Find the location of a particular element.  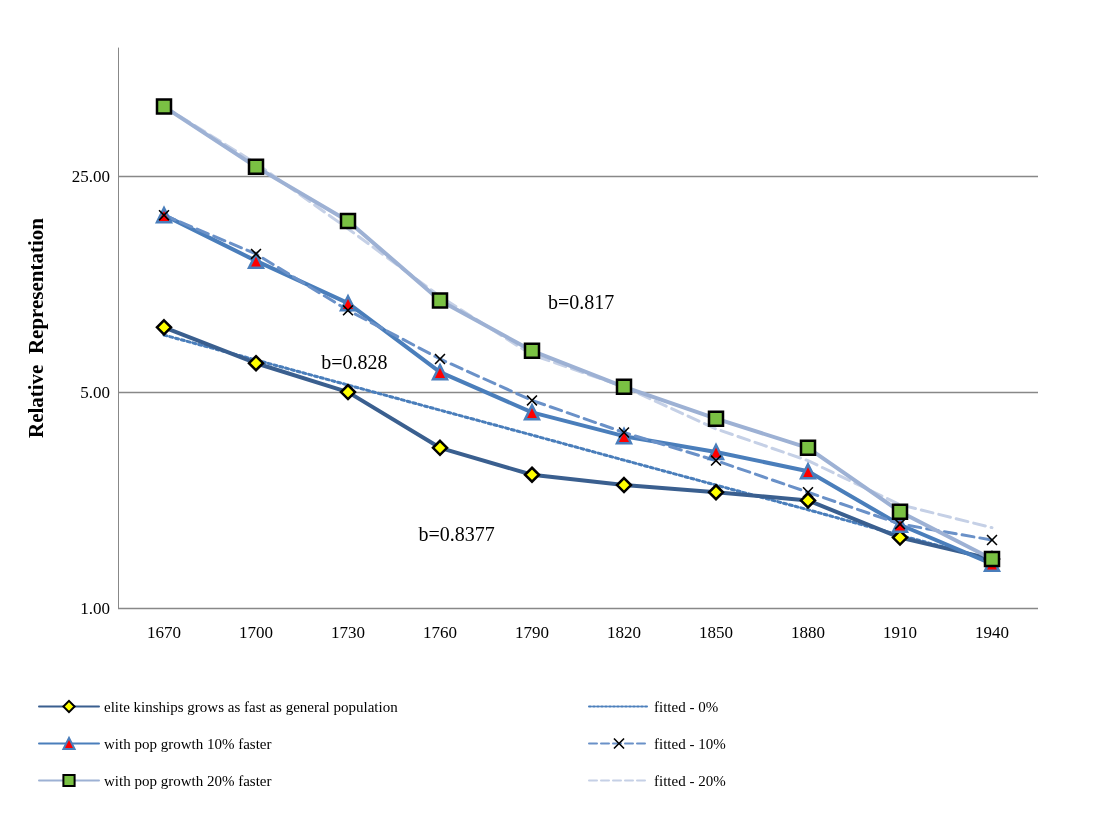

x-tick-label: 1700 is located at coordinates (256, 632).